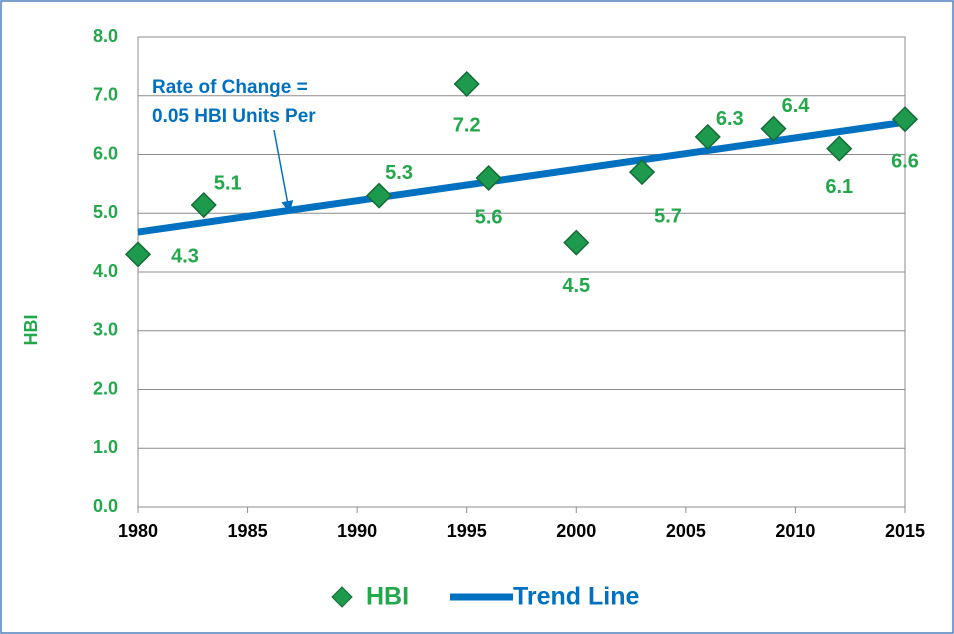 This screenshot has width=954, height=634. What do you see at coordinates (905, 531) in the screenshot?
I see `x-tick-label: 2015` at bounding box center [905, 531].